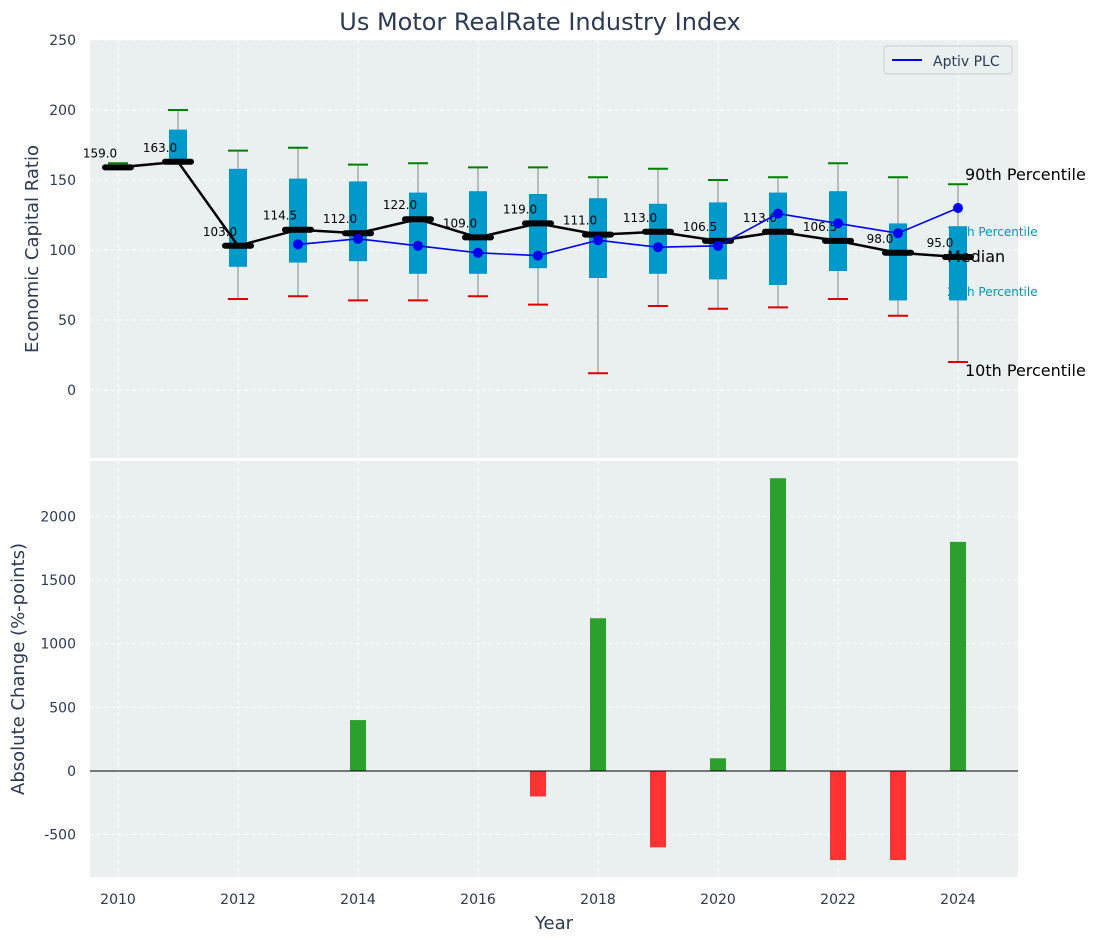 This screenshot has height=946, width=1101. Describe the element at coordinates (580, 221) in the screenshot. I see `median-value-label: 111.0` at that location.